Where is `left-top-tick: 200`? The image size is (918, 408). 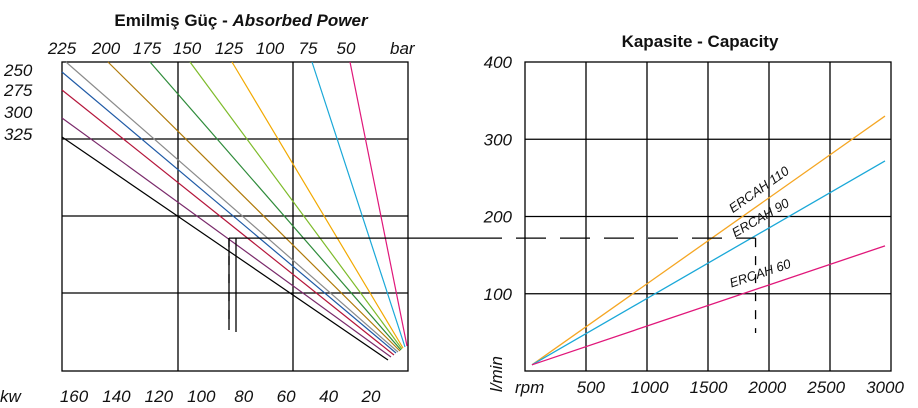
left-top-tick: 200 is located at coordinates (106, 48).